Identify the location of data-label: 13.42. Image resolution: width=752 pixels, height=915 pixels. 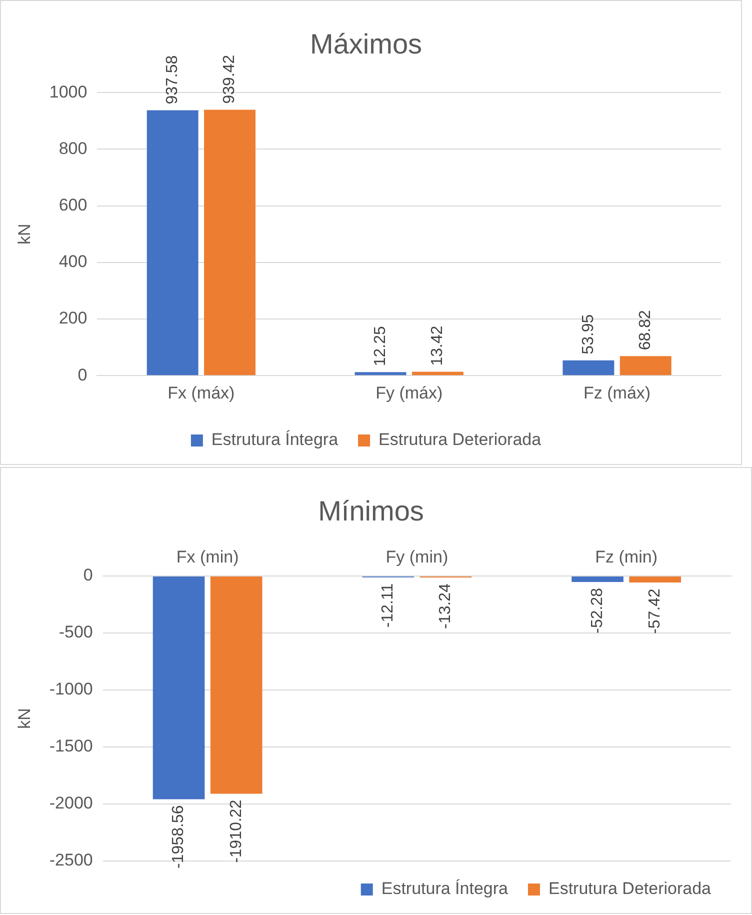
(437, 346).